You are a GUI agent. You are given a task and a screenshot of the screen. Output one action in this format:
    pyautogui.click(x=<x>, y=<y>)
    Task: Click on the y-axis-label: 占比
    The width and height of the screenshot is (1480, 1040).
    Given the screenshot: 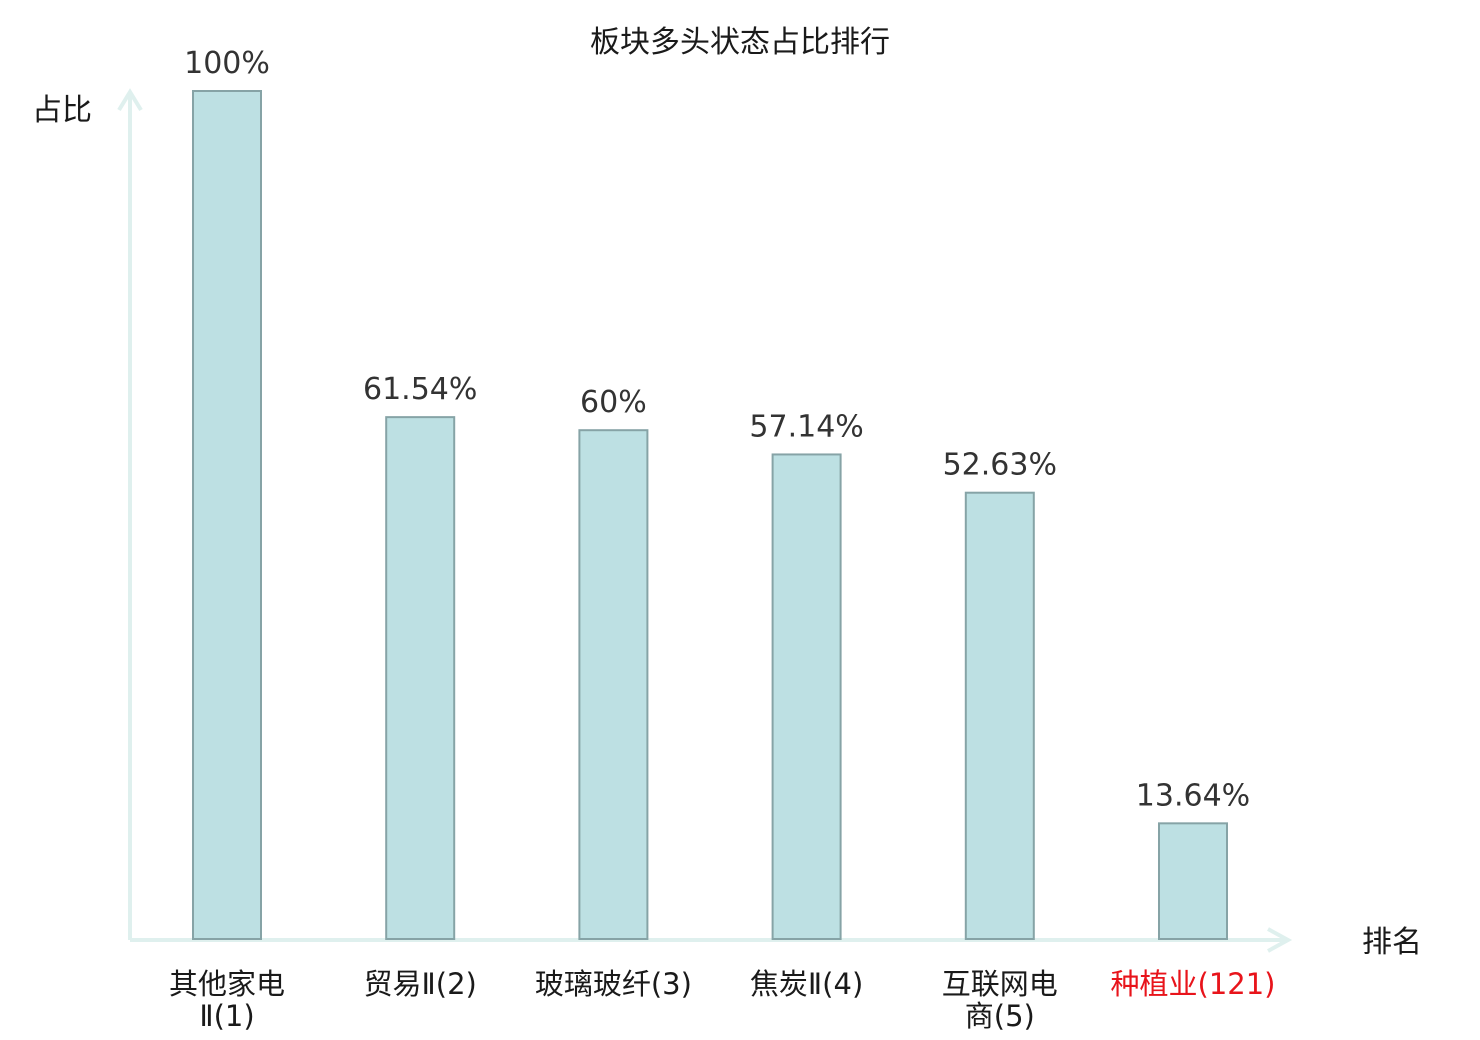 What is the action you would take?
    pyautogui.click(x=62, y=110)
    